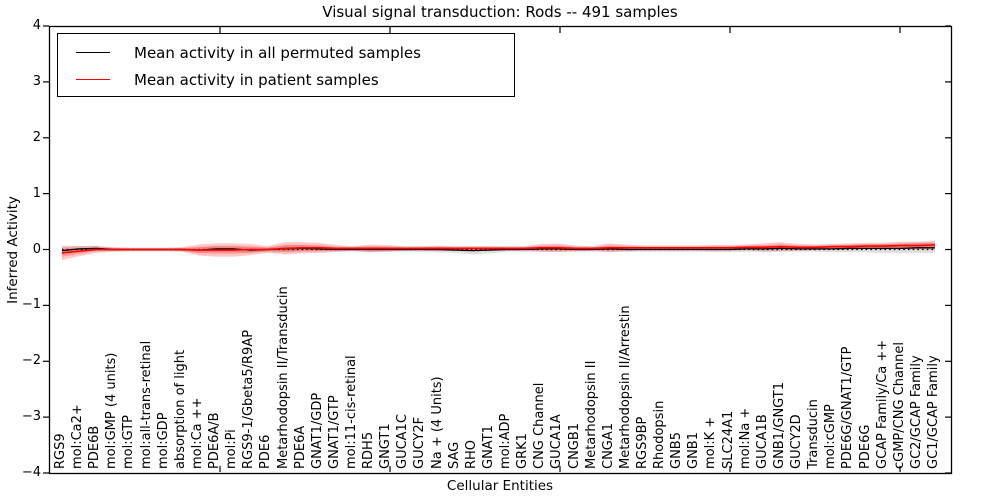 The image size is (1000, 500). What do you see at coordinates (60, 451) in the screenshot?
I see `x-tick-label: RGS9` at bounding box center [60, 451].